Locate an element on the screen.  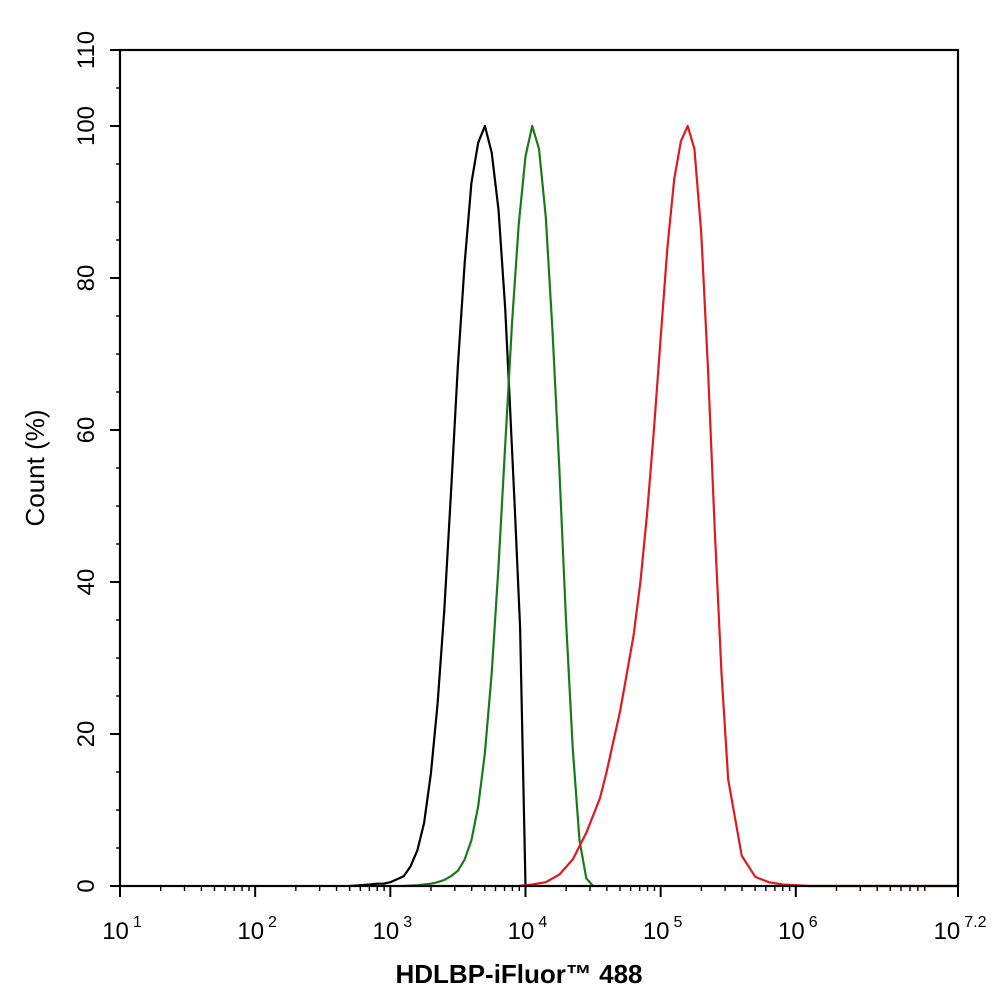
x-tick-label: 10 2 is located at coordinates (257, 929).